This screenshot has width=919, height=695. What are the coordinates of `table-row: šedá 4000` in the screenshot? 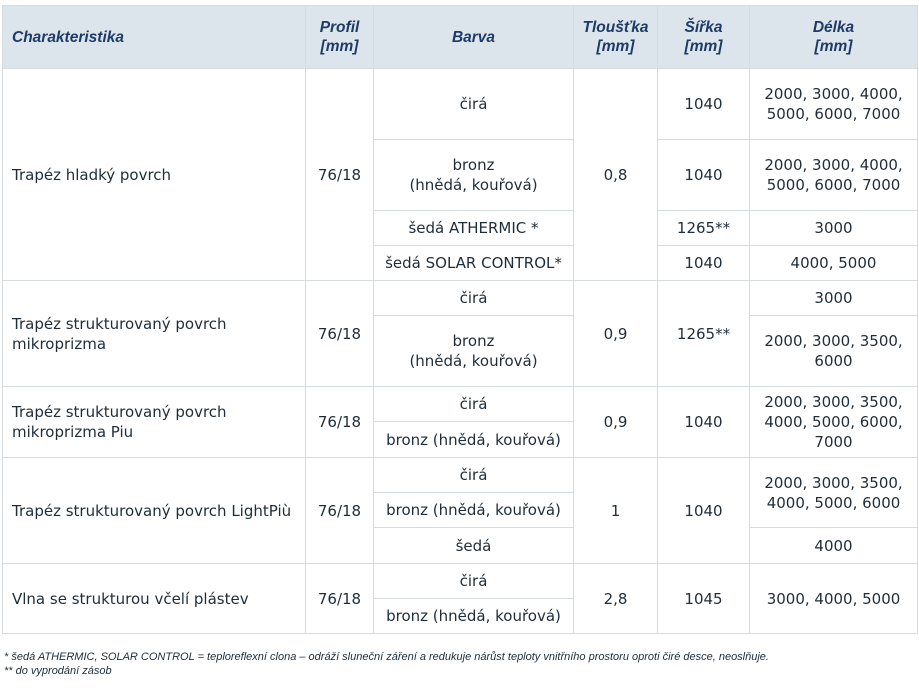 It's located at (460, 545).